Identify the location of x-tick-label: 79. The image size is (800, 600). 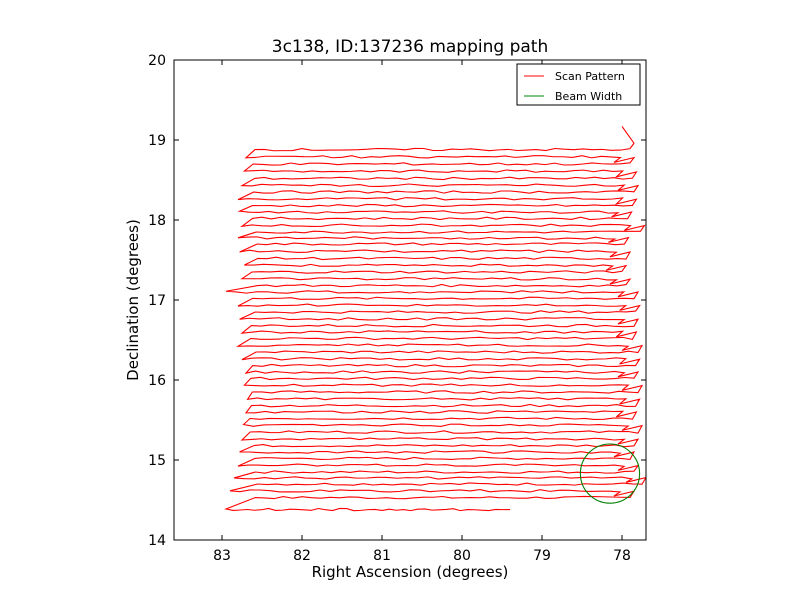
(542, 556).